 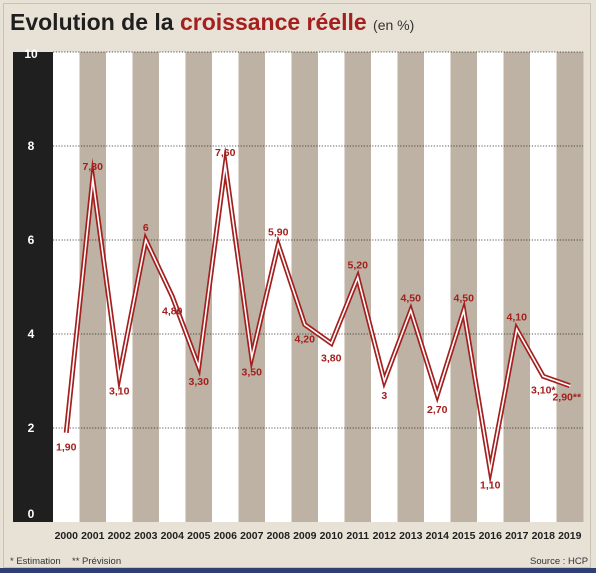 What do you see at coordinates (31, 146) in the screenshot?
I see `y-tick-label: 8` at bounding box center [31, 146].